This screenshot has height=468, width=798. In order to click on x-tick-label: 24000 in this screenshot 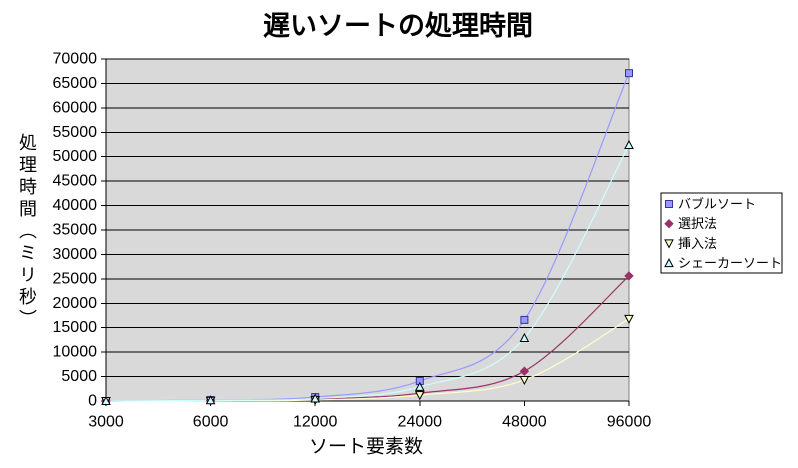, I will do `click(420, 422)`.